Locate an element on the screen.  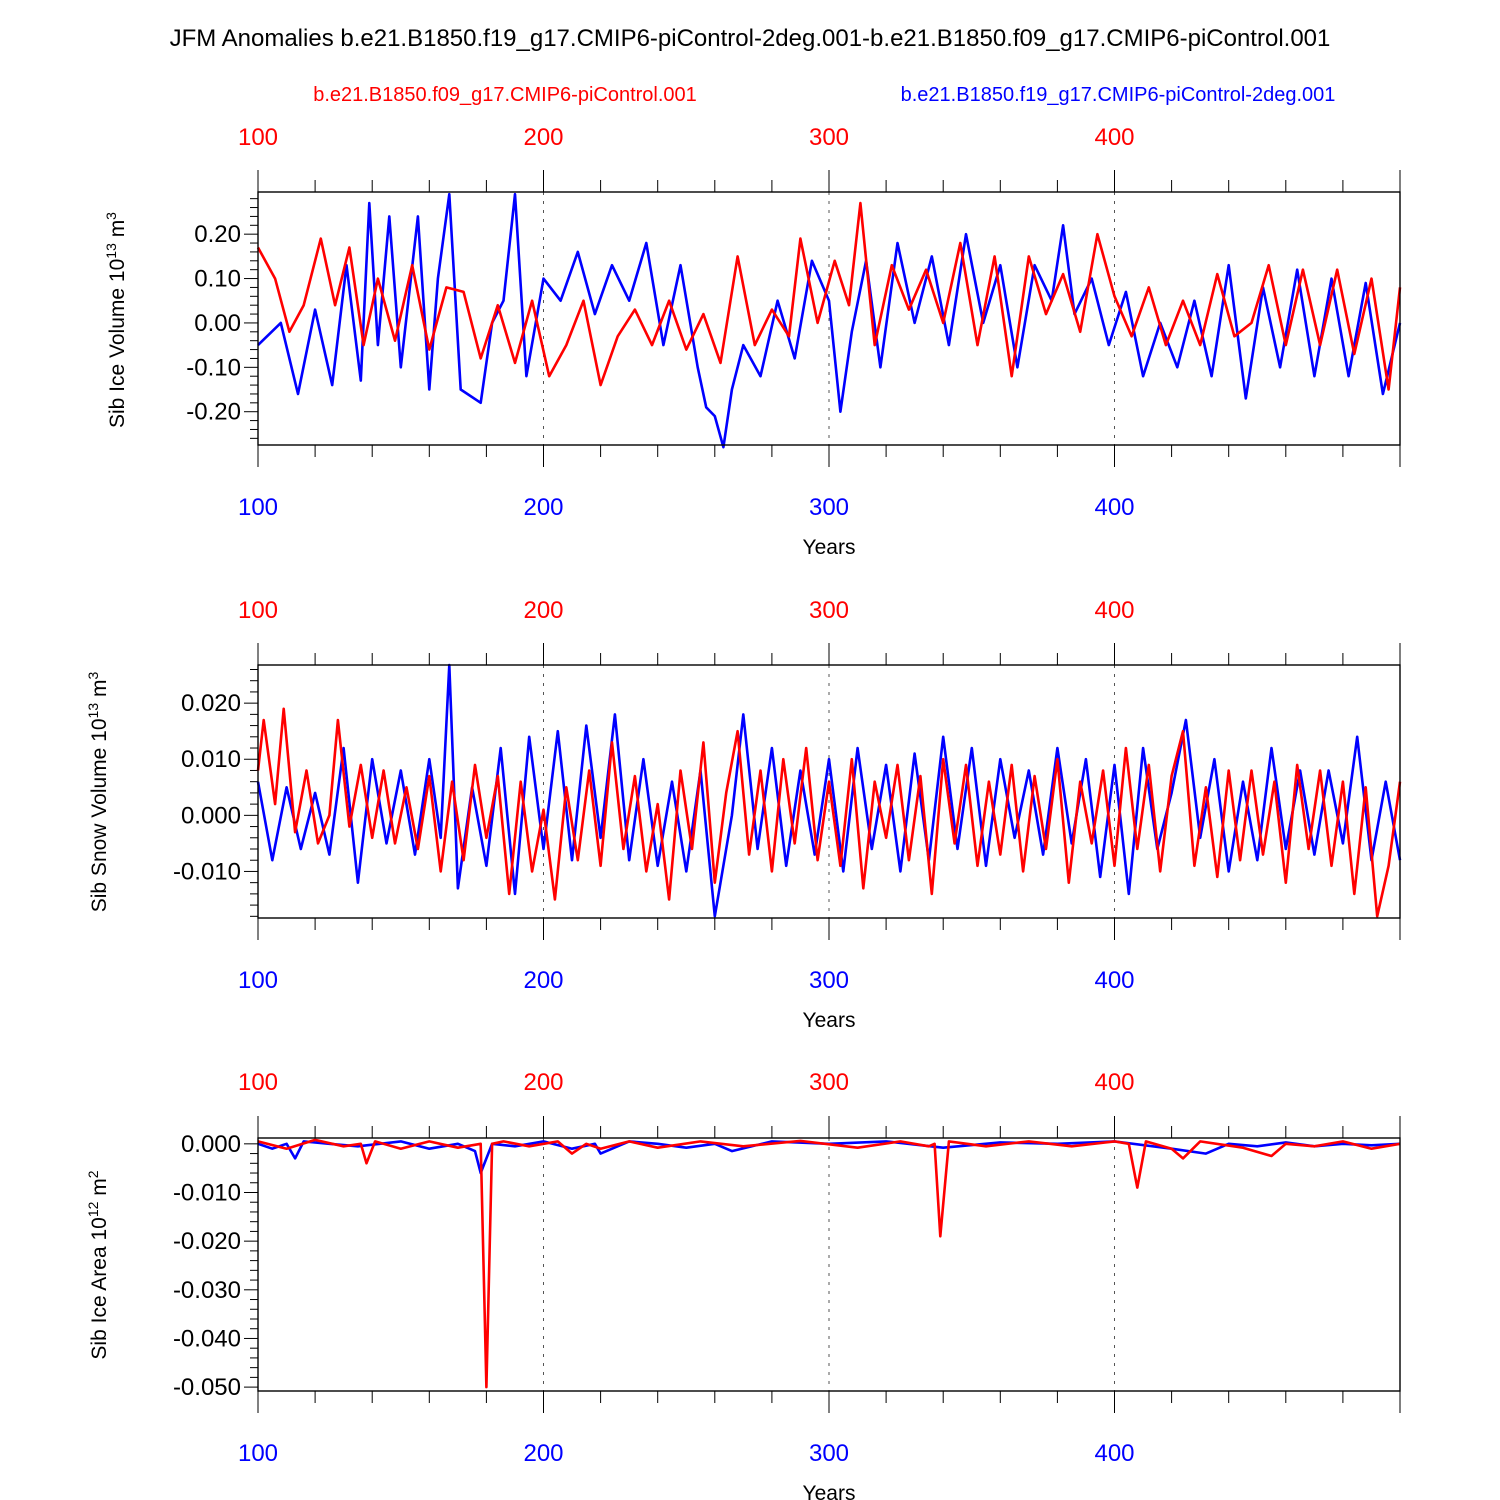
y-axis-label-part: Sib Ice Area 10 is located at coordinates (99, 1288).